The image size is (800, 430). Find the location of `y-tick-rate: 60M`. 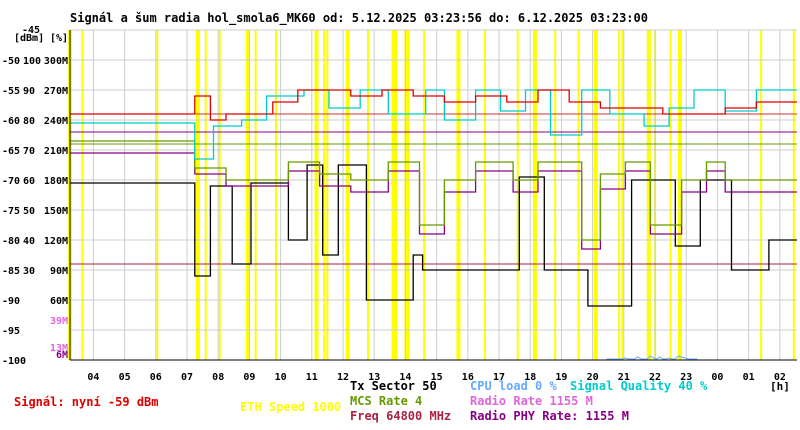

y-tick-rate: 60M is located at coordinates (59, 301).